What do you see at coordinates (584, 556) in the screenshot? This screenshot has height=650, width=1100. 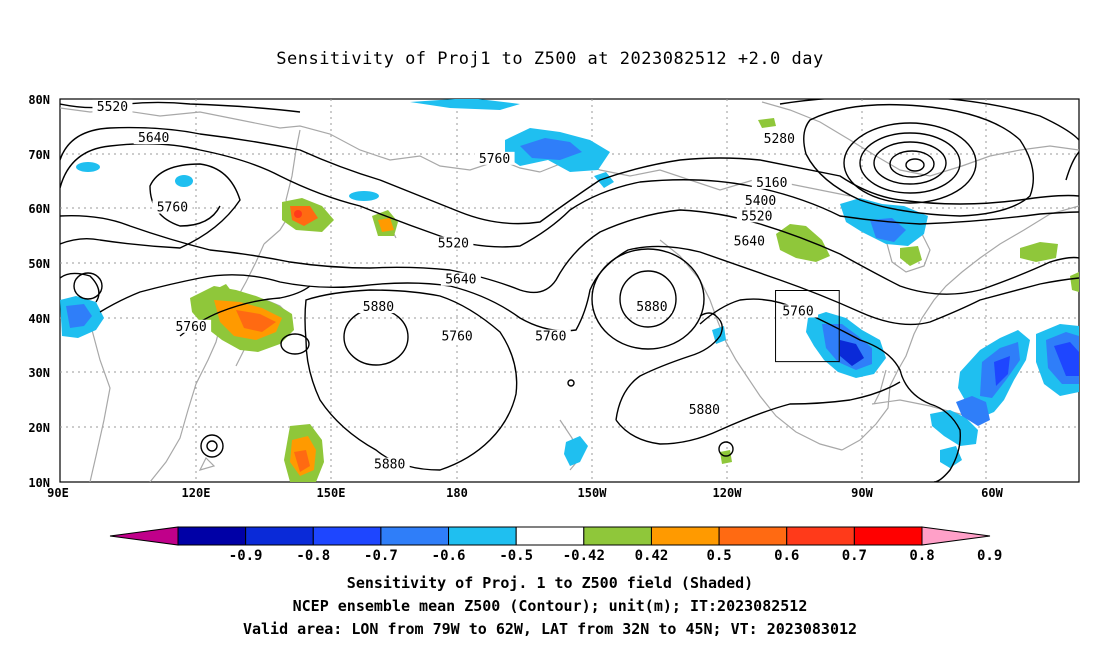 I see `colorbar-tick-label: -0.42` at bounding box center [584, 556].